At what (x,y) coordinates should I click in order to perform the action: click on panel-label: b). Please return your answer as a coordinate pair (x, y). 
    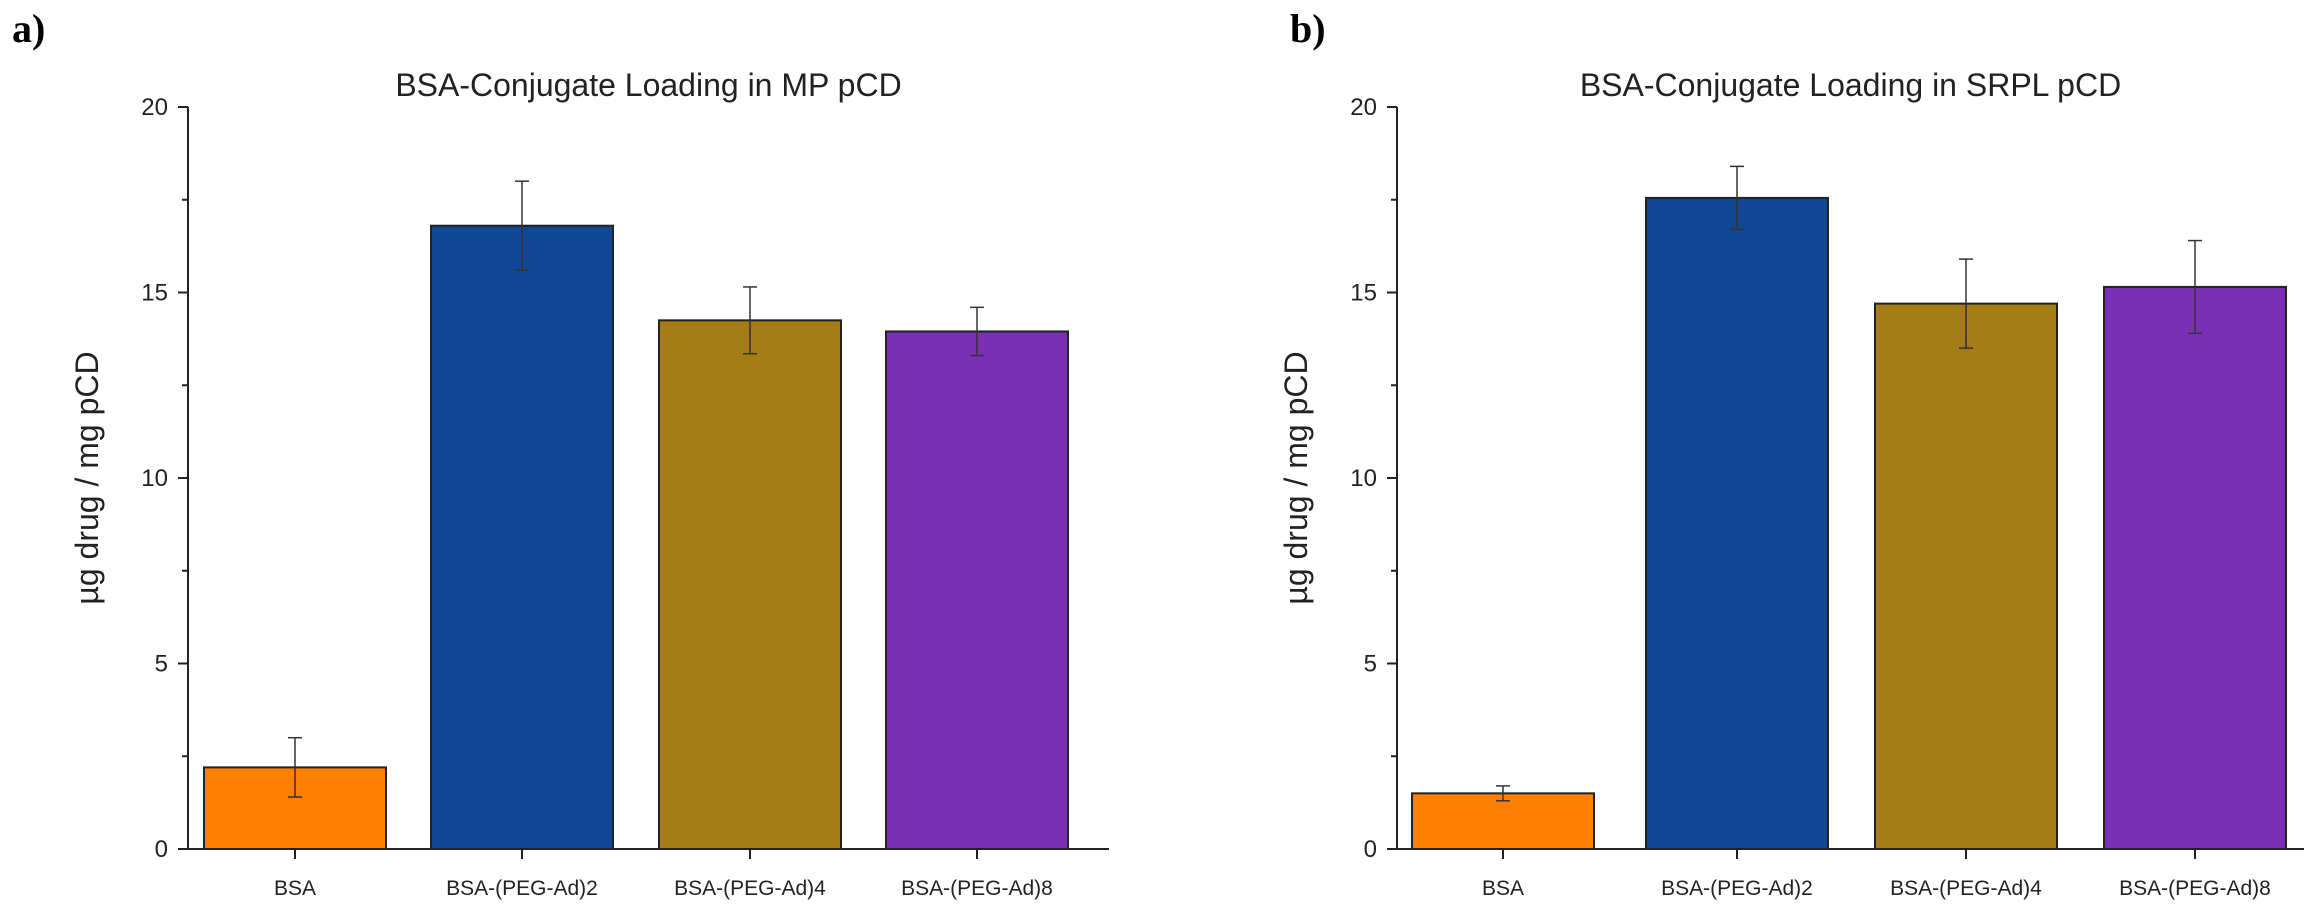
    Looking at the image, I should click on (1308, 28).